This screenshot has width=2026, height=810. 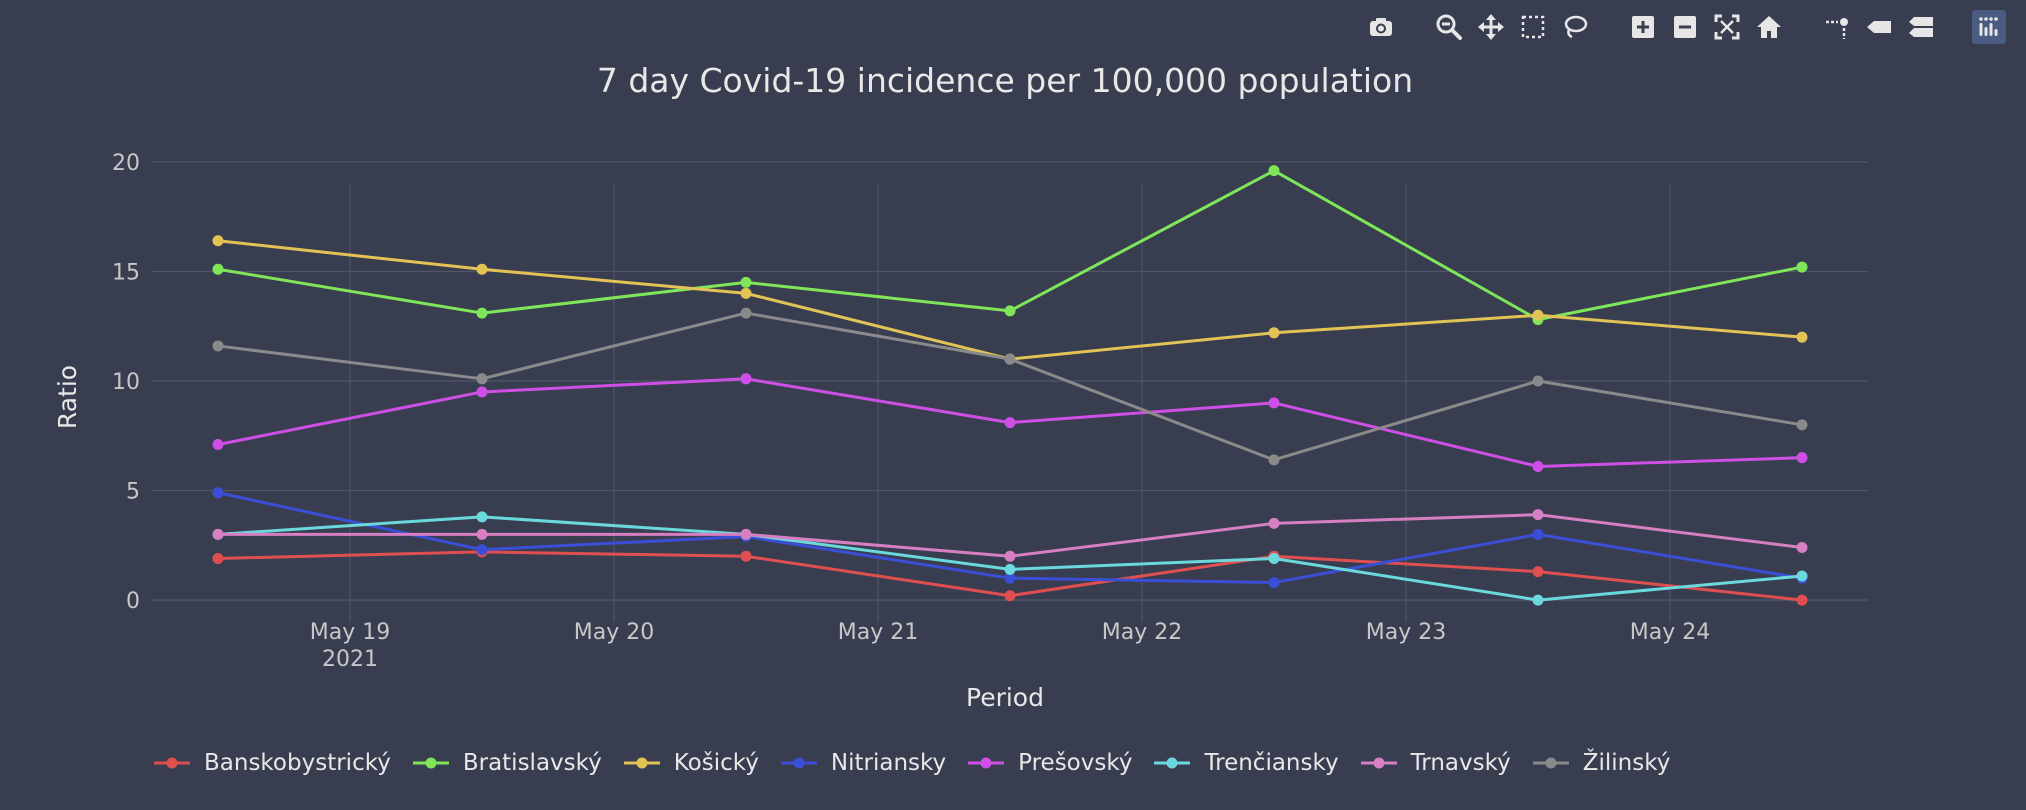 What do you see at coordinates (1989, 27) in the screenshot?
I see `plotly-logo-icon` at bounding box center [1989, 27].